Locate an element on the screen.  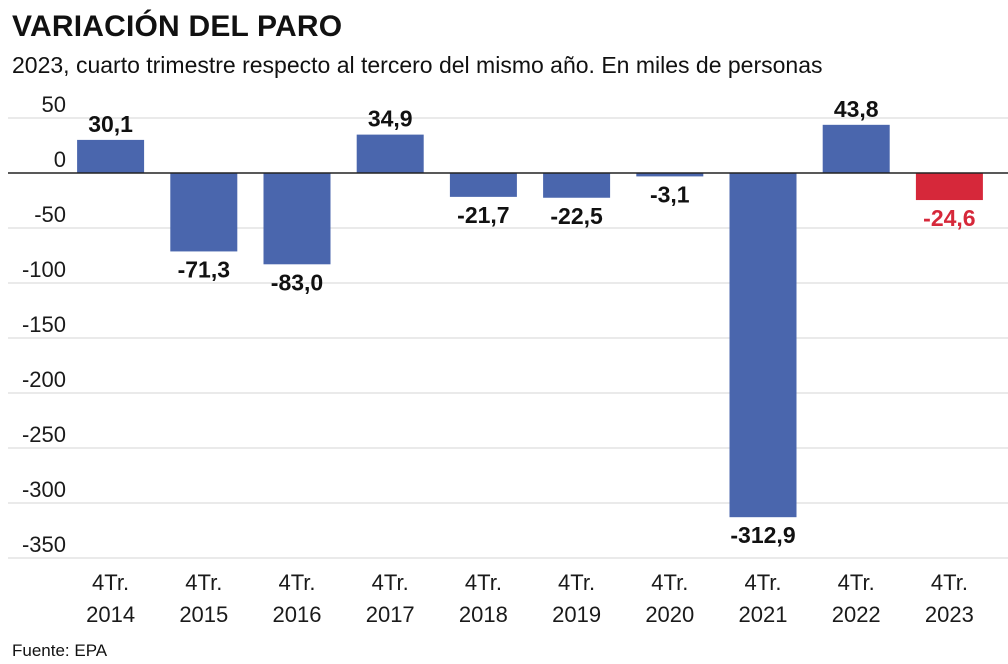
y-tick-label: -150 is located at coordinates (44, 324).